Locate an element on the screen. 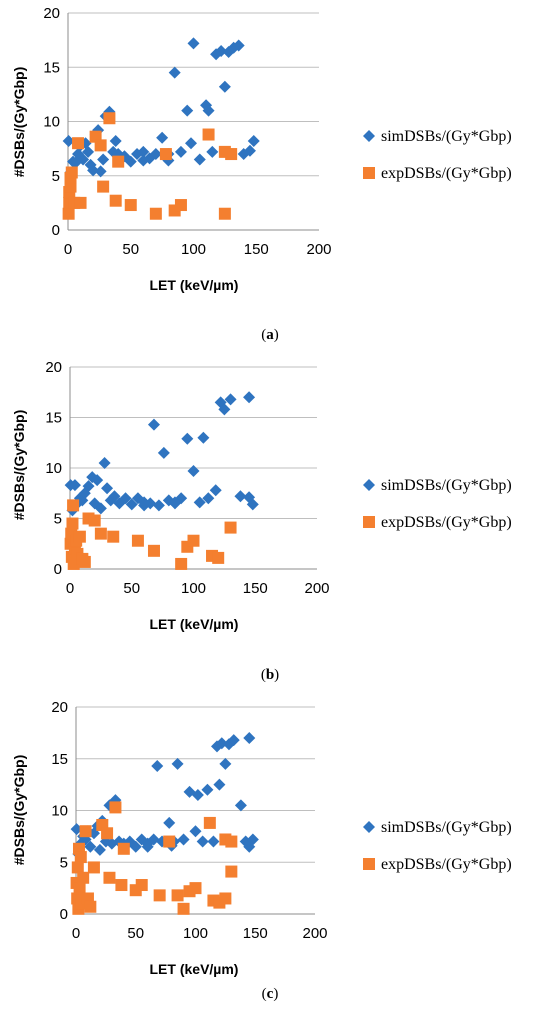 The height and width of the screenshot is (1023, 550). y-tick-label: 5 is located at coordinates (56, 176).